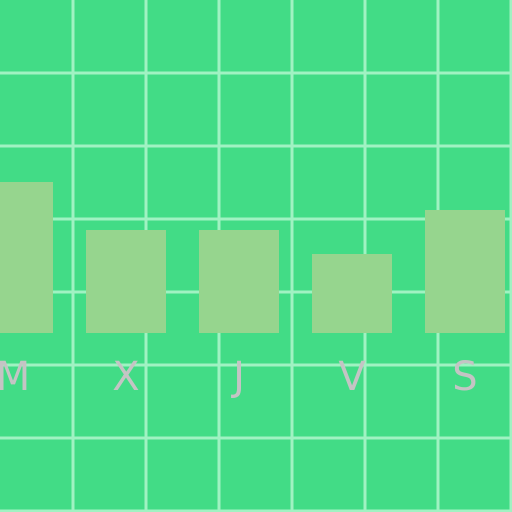  I want to click on x-tick-label-j: J, so click(237, 377).